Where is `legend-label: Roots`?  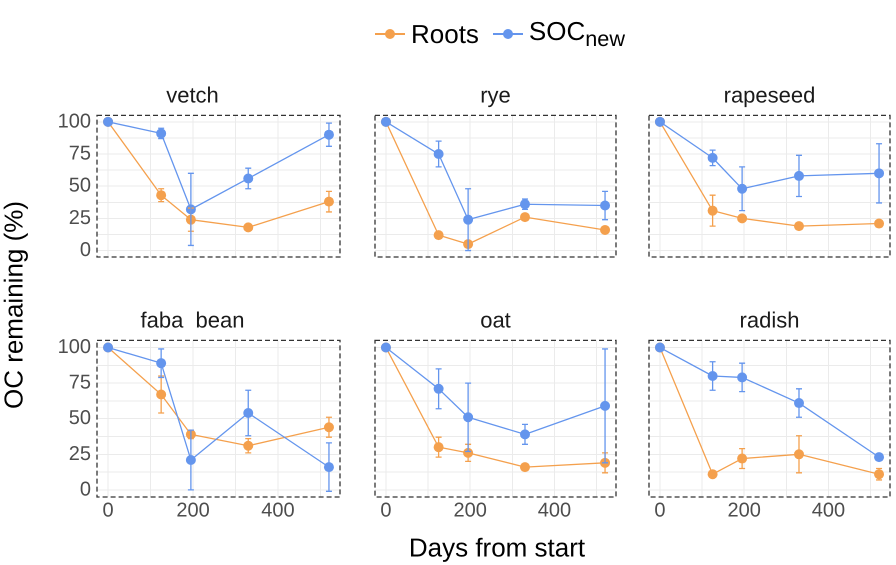 legend-label: Roots is located at coordinates (445, 34).